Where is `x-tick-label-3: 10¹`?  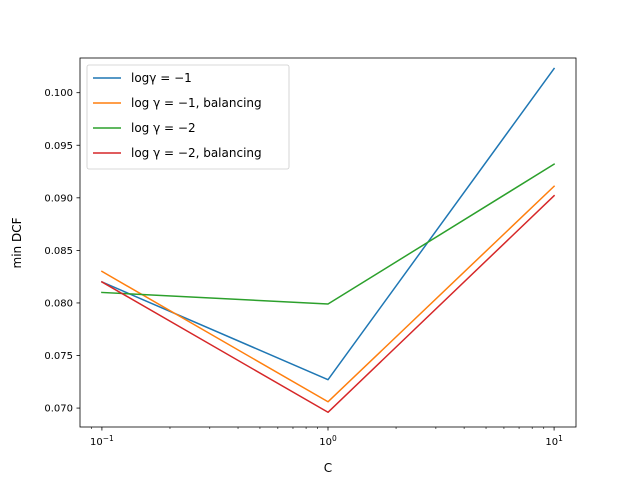 x-tick-label-3: 10¹ is located at coordinates (554, 441).